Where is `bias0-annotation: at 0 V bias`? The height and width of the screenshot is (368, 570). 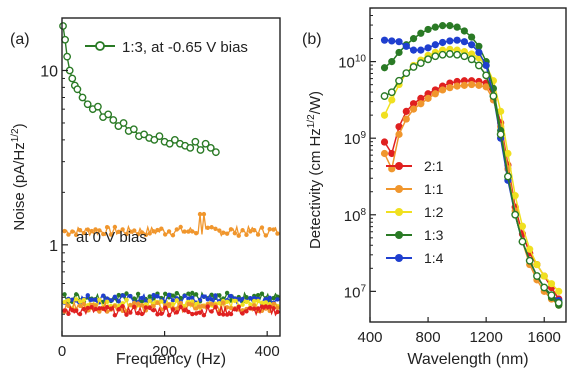 bias0-annotation: at 0 V bias is located at coordinates (111, 237).